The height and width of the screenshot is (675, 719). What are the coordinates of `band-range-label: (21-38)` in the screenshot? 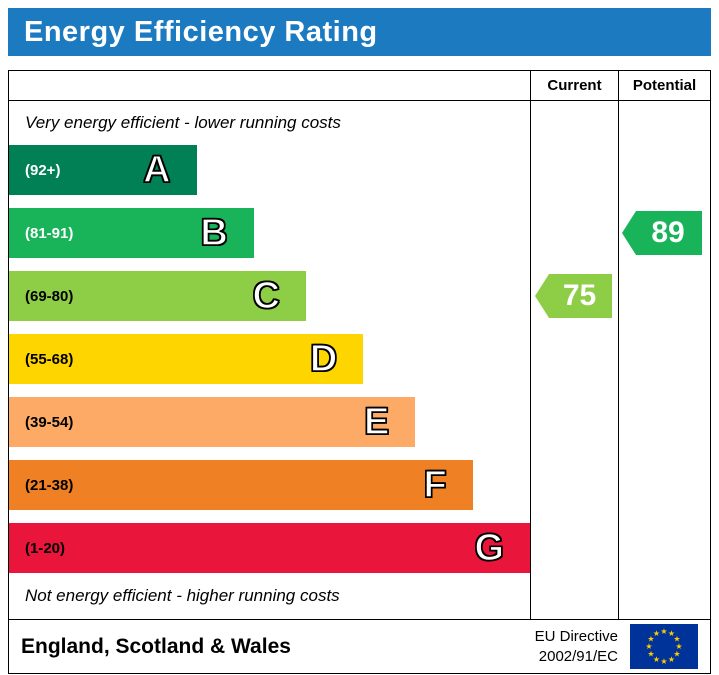 It's located at (49, 485).